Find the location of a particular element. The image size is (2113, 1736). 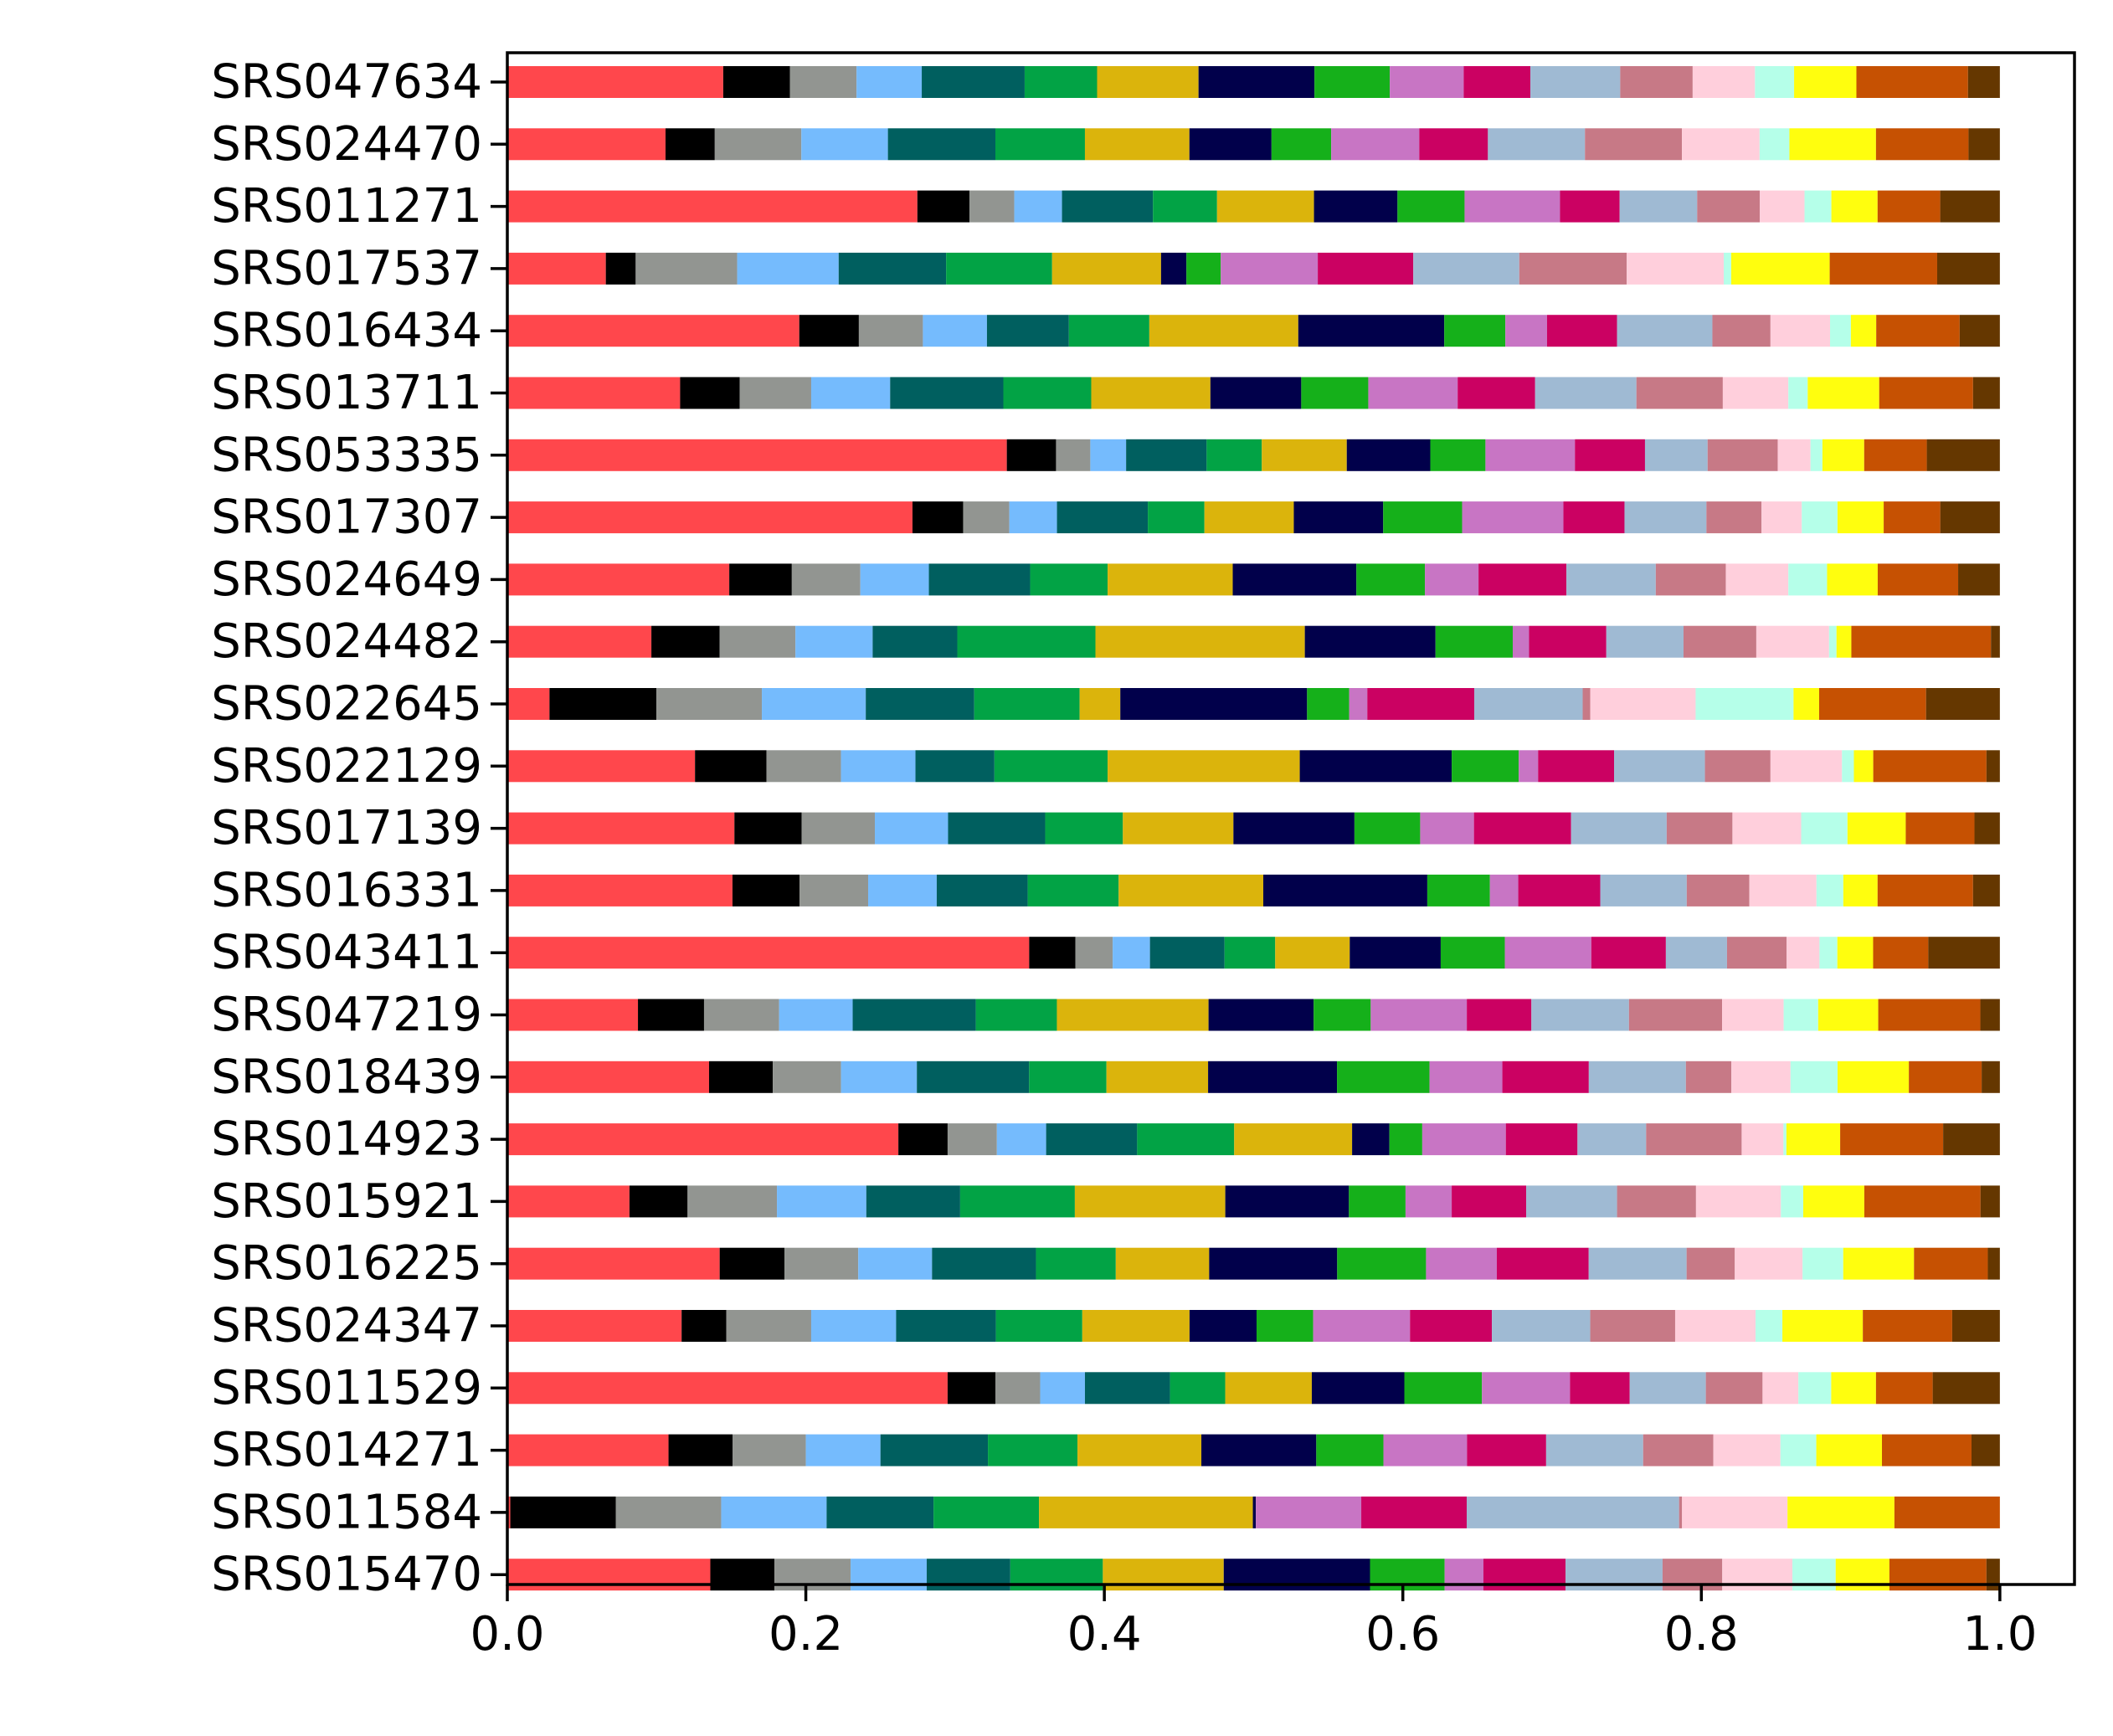

category-label: SRS016225 is located at coordinates (346, 1263).